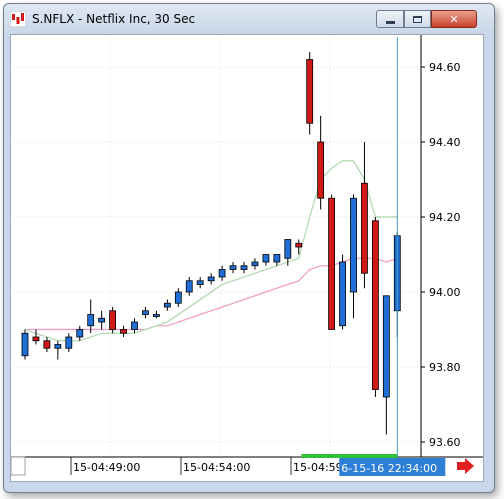 Image resolution: width=504 pixels, height=499 pixels. I want to click on maximize-icon, so click(417, 19).